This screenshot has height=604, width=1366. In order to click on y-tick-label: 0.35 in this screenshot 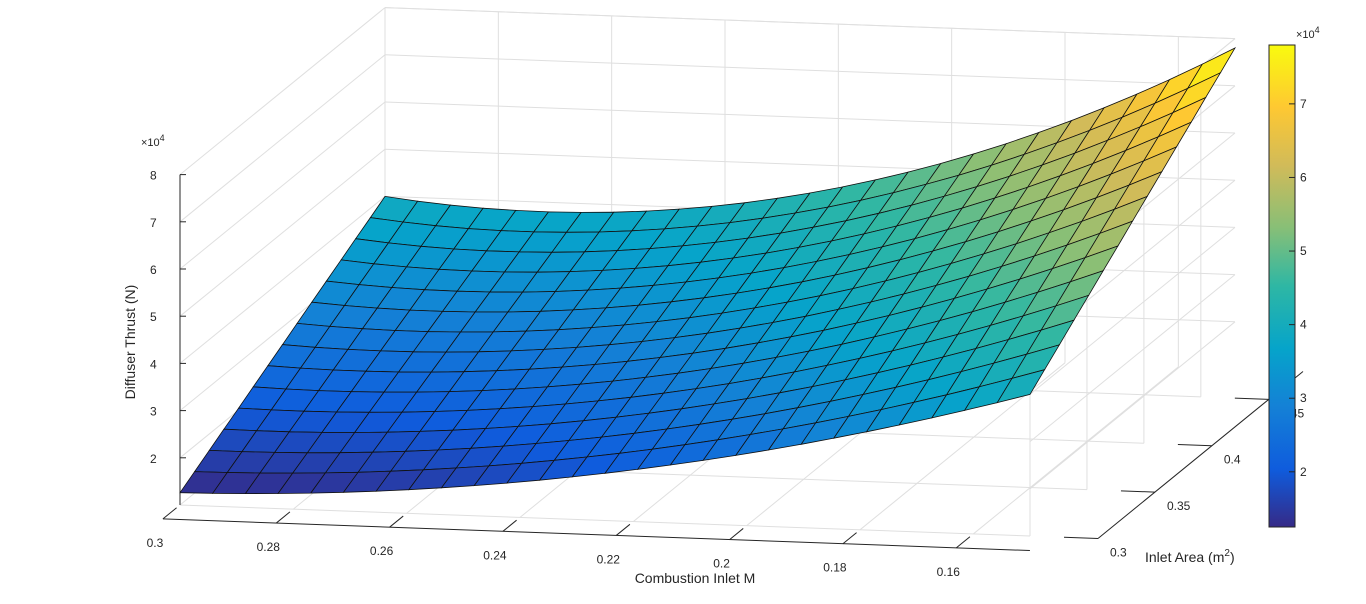, I will do `click(1179, 506)`.